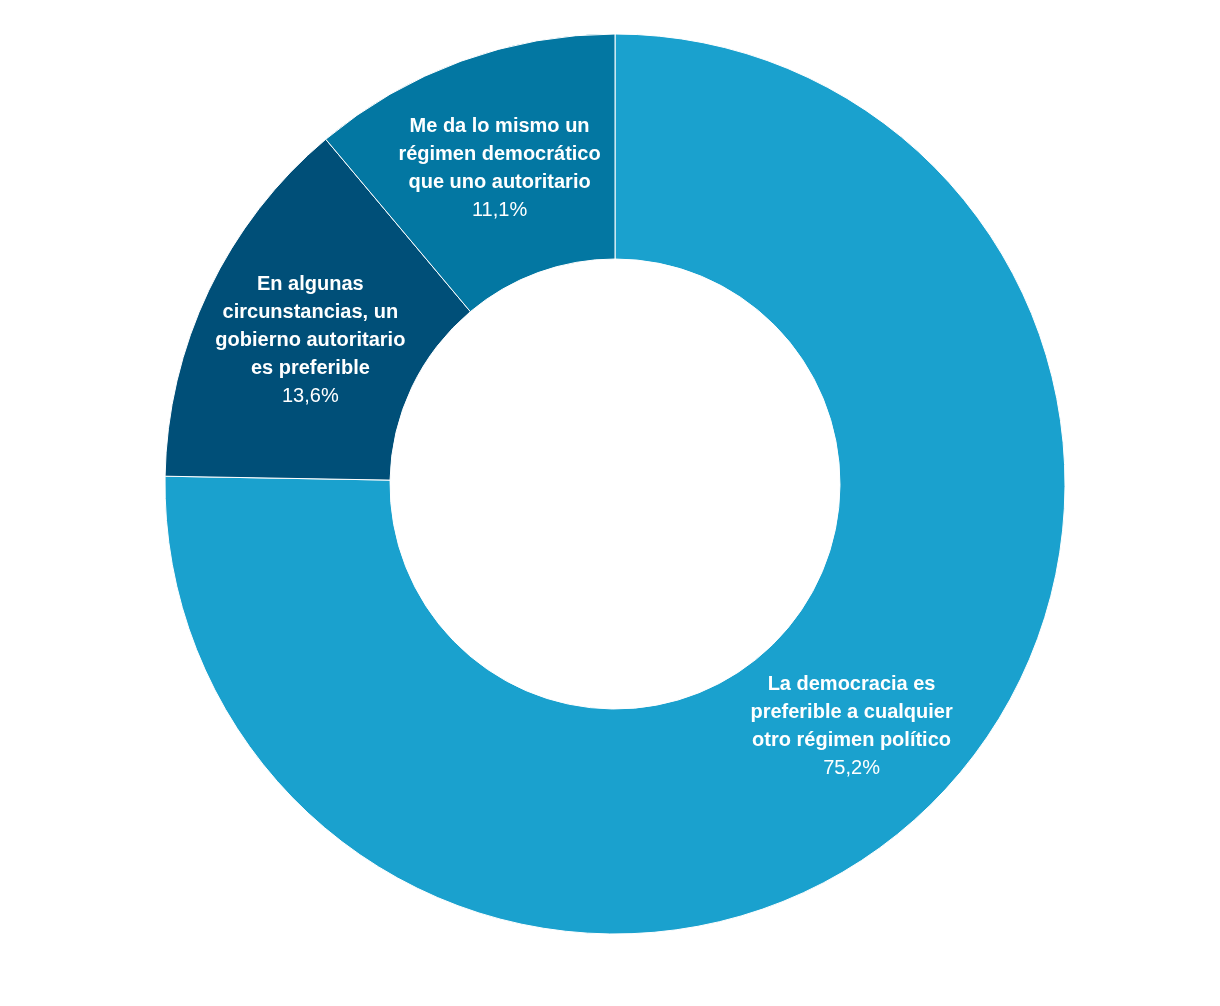 Image resolution: width=1220 pixels, height=1006 pixels. Describe the element at coordinates (851, 710) in the screenshot. I see `slice-label: La democracia es preferible a cualquier otro régimen político` at that location.